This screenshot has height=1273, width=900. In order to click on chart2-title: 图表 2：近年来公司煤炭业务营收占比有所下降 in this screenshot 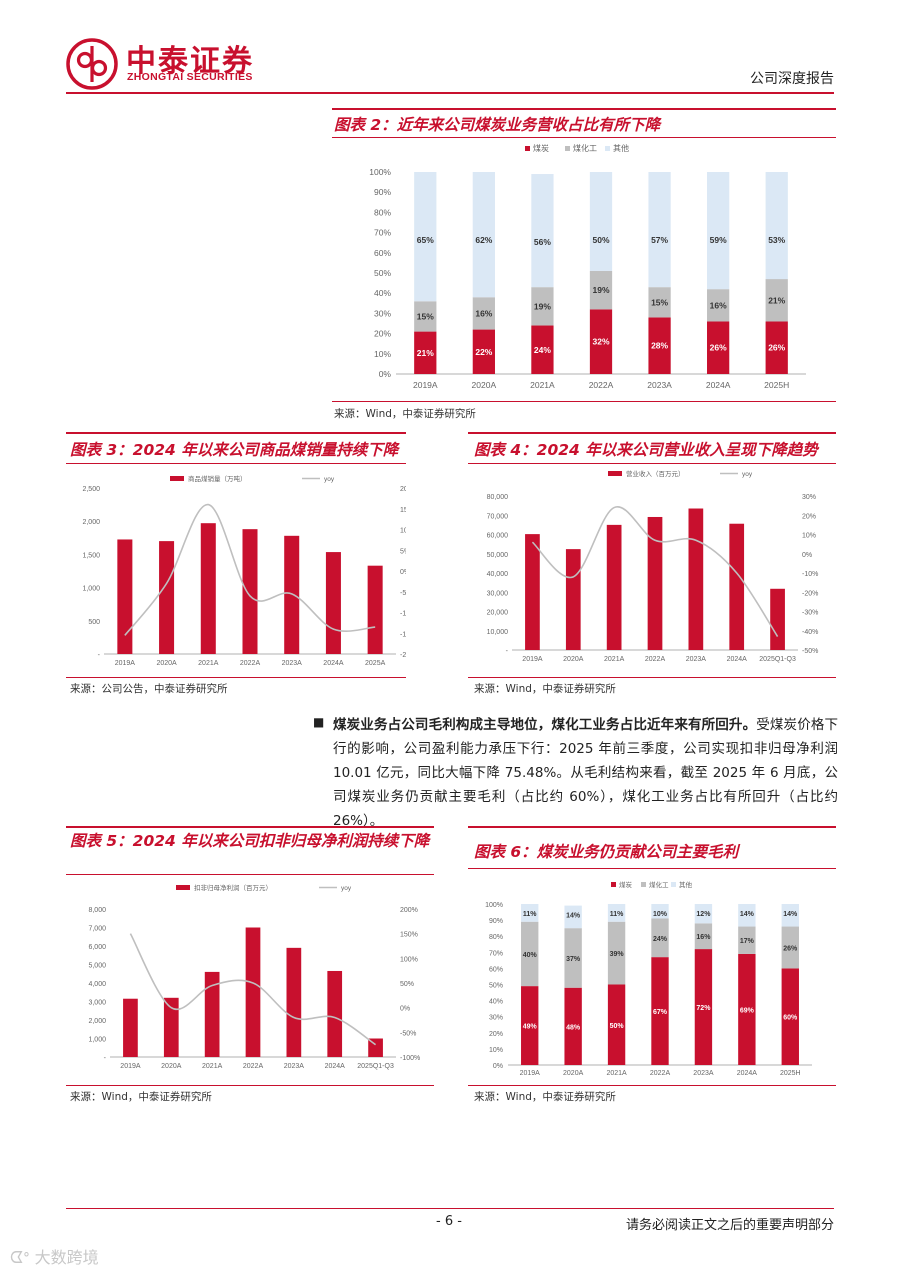, I will do `click(497, 125)`.